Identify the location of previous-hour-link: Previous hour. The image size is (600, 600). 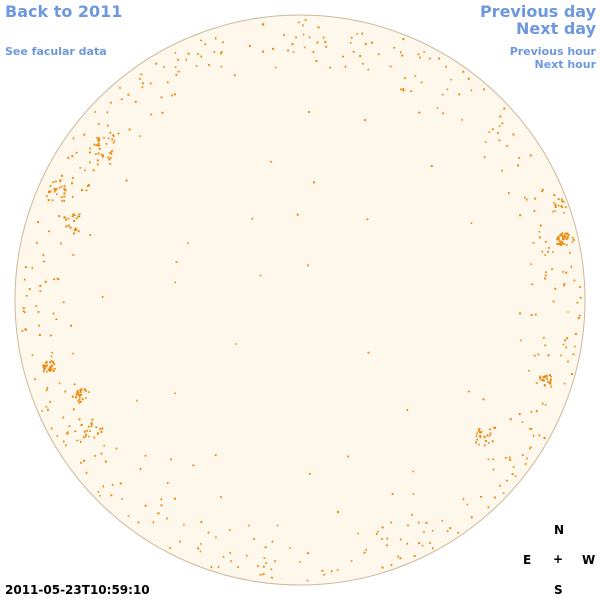
(552, 51).